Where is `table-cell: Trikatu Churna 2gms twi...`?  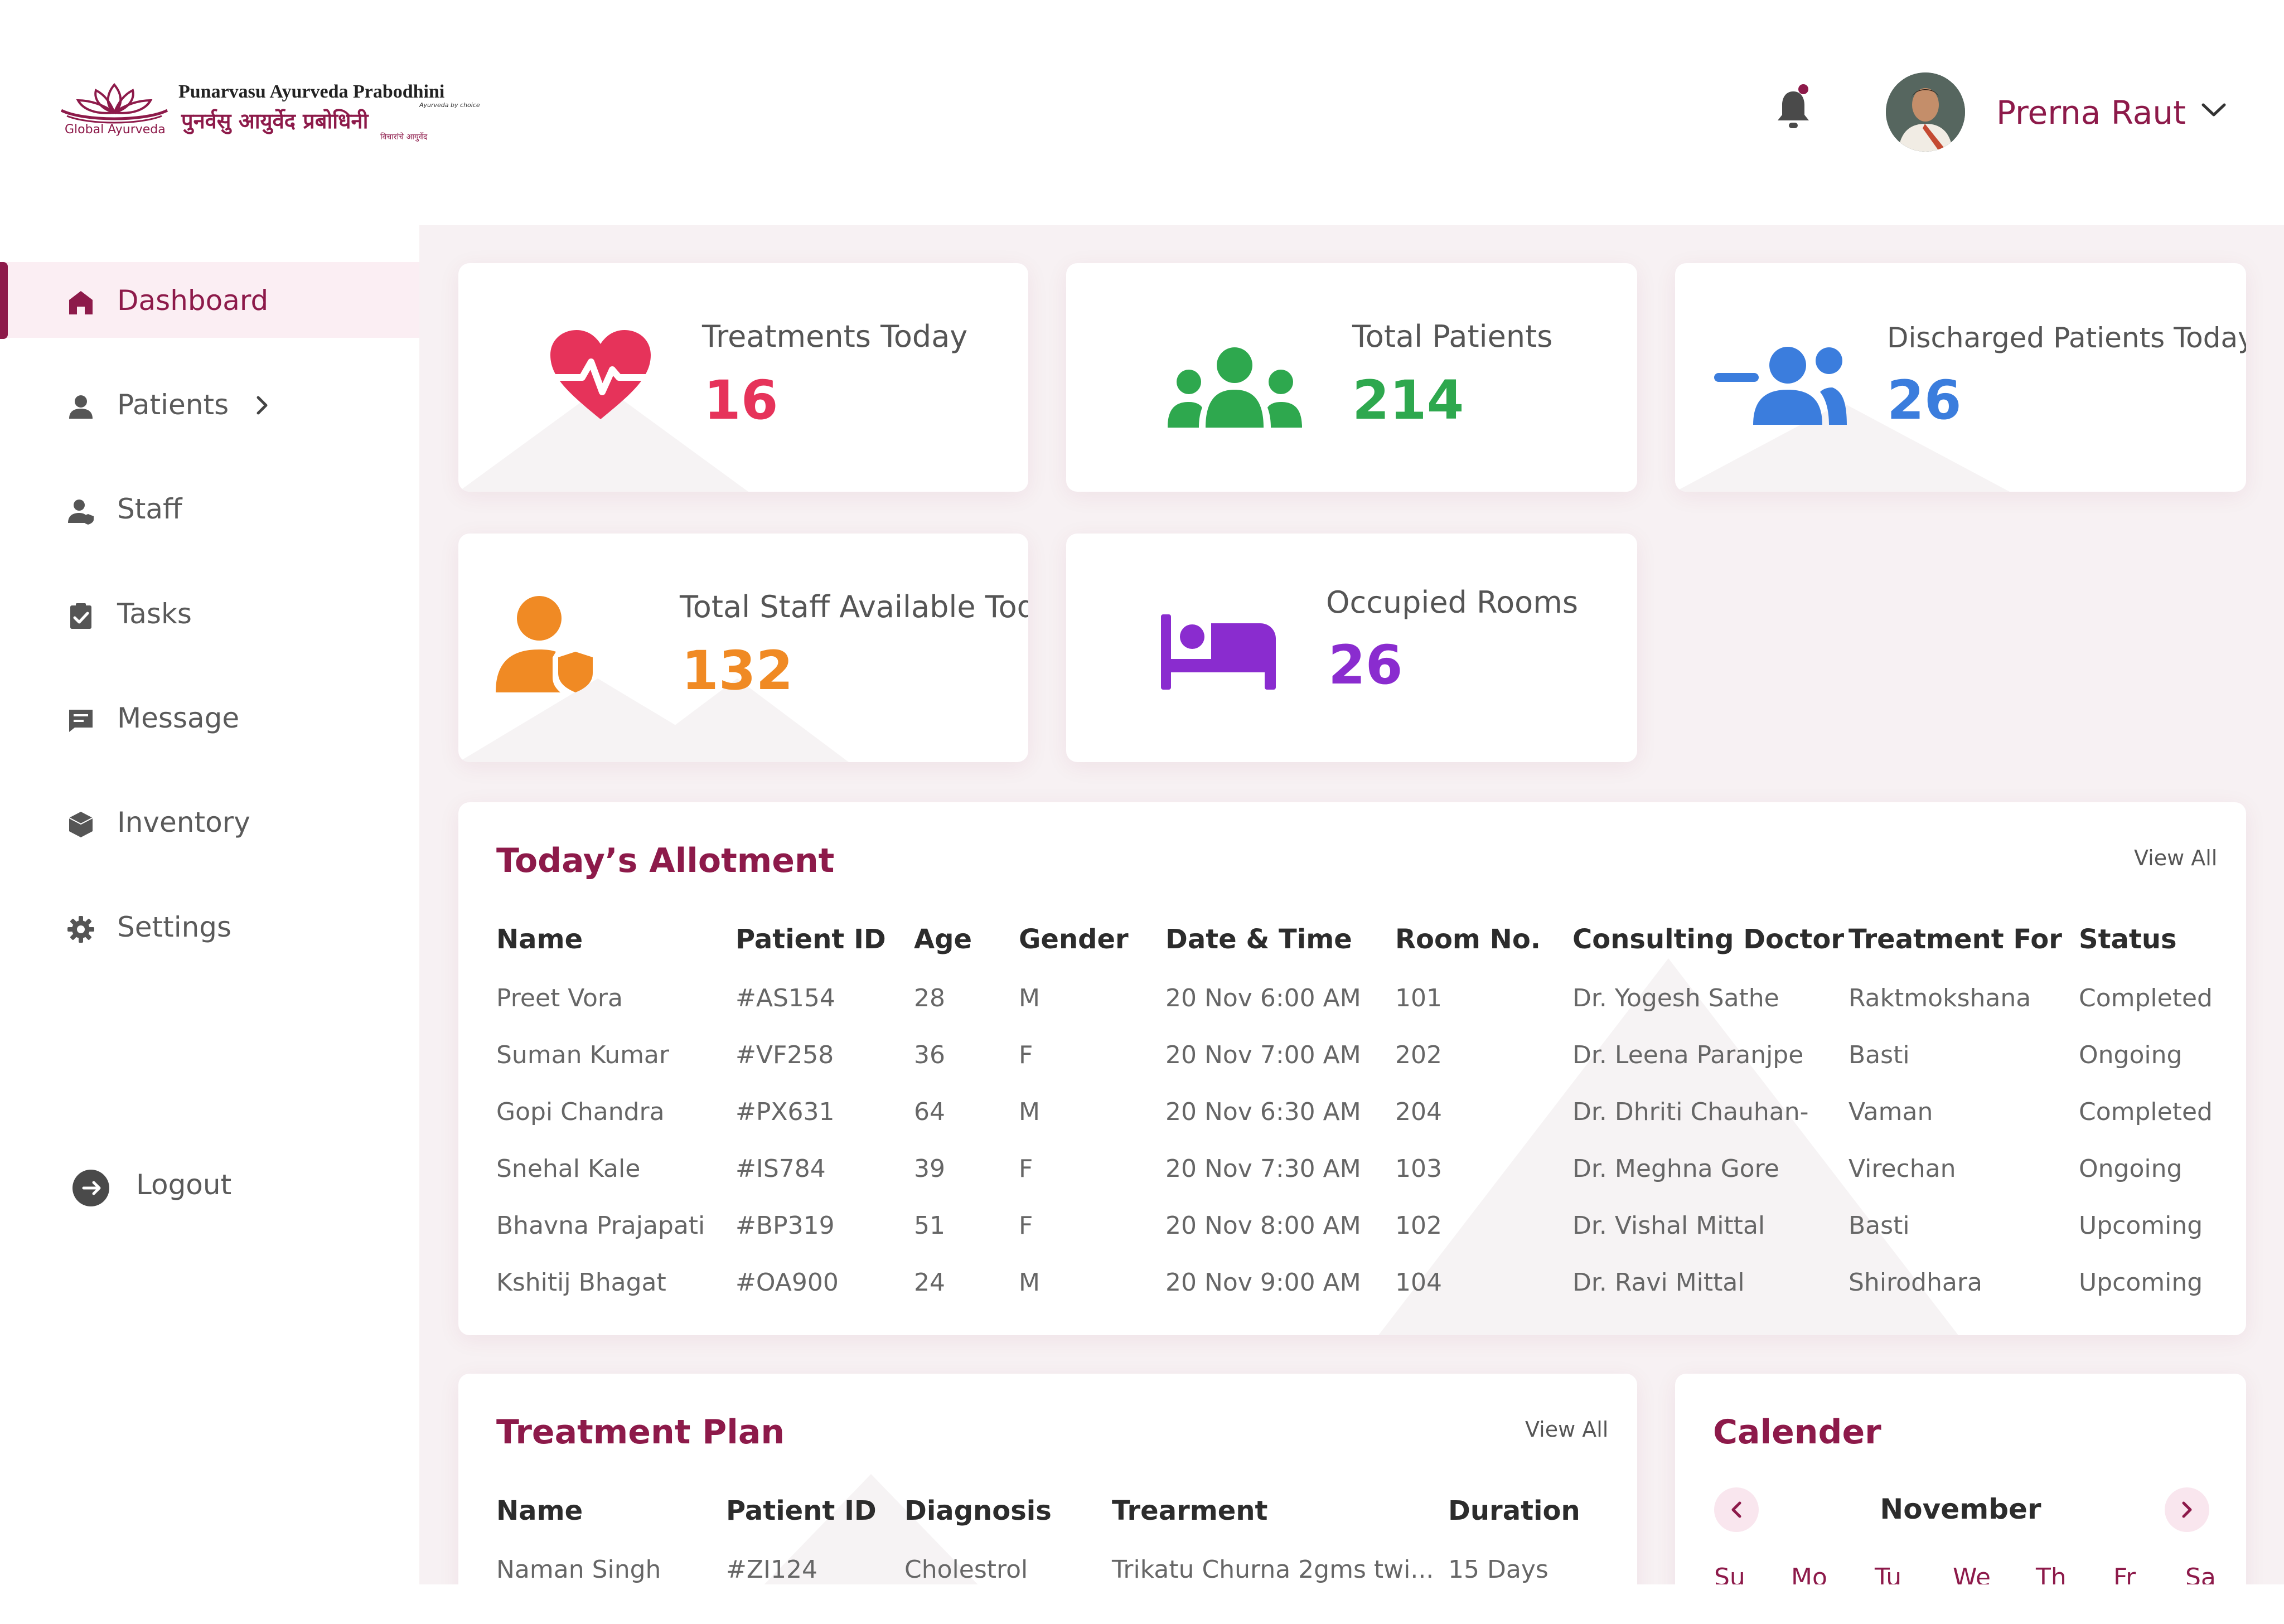
table-cell: Trikatu Churna 2gms twi... is located at coordinates (1273, 1570).